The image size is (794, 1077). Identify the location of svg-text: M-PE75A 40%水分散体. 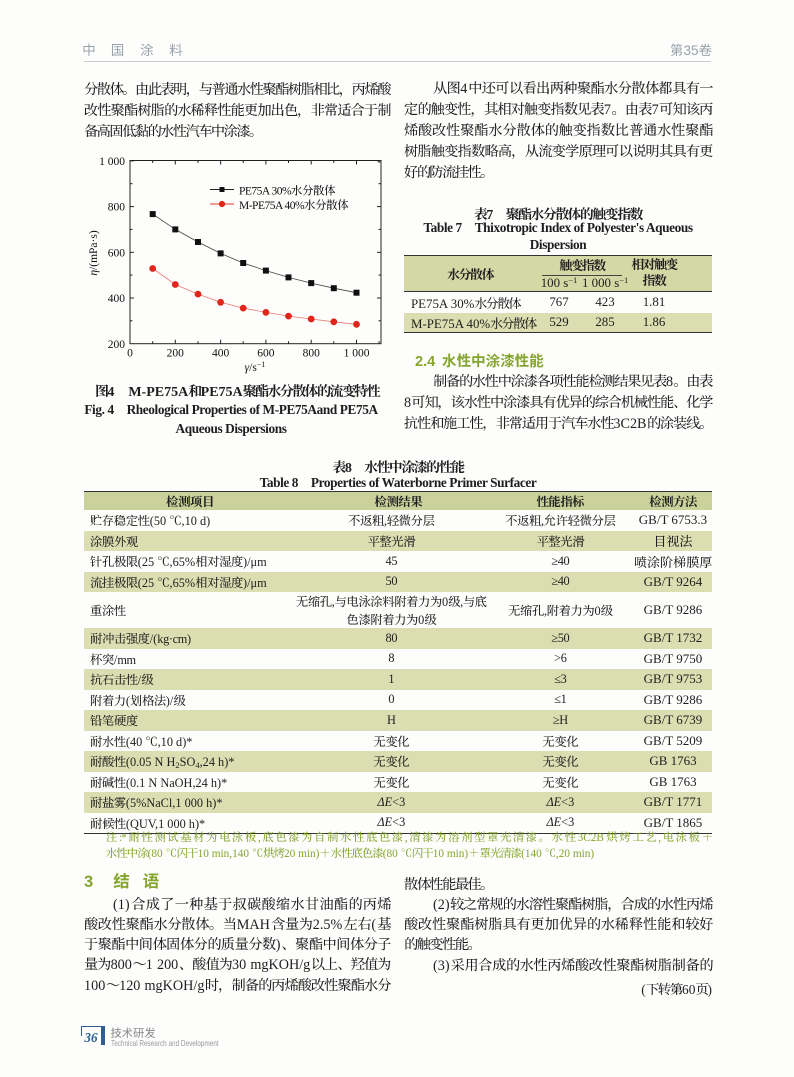
(294, 205).